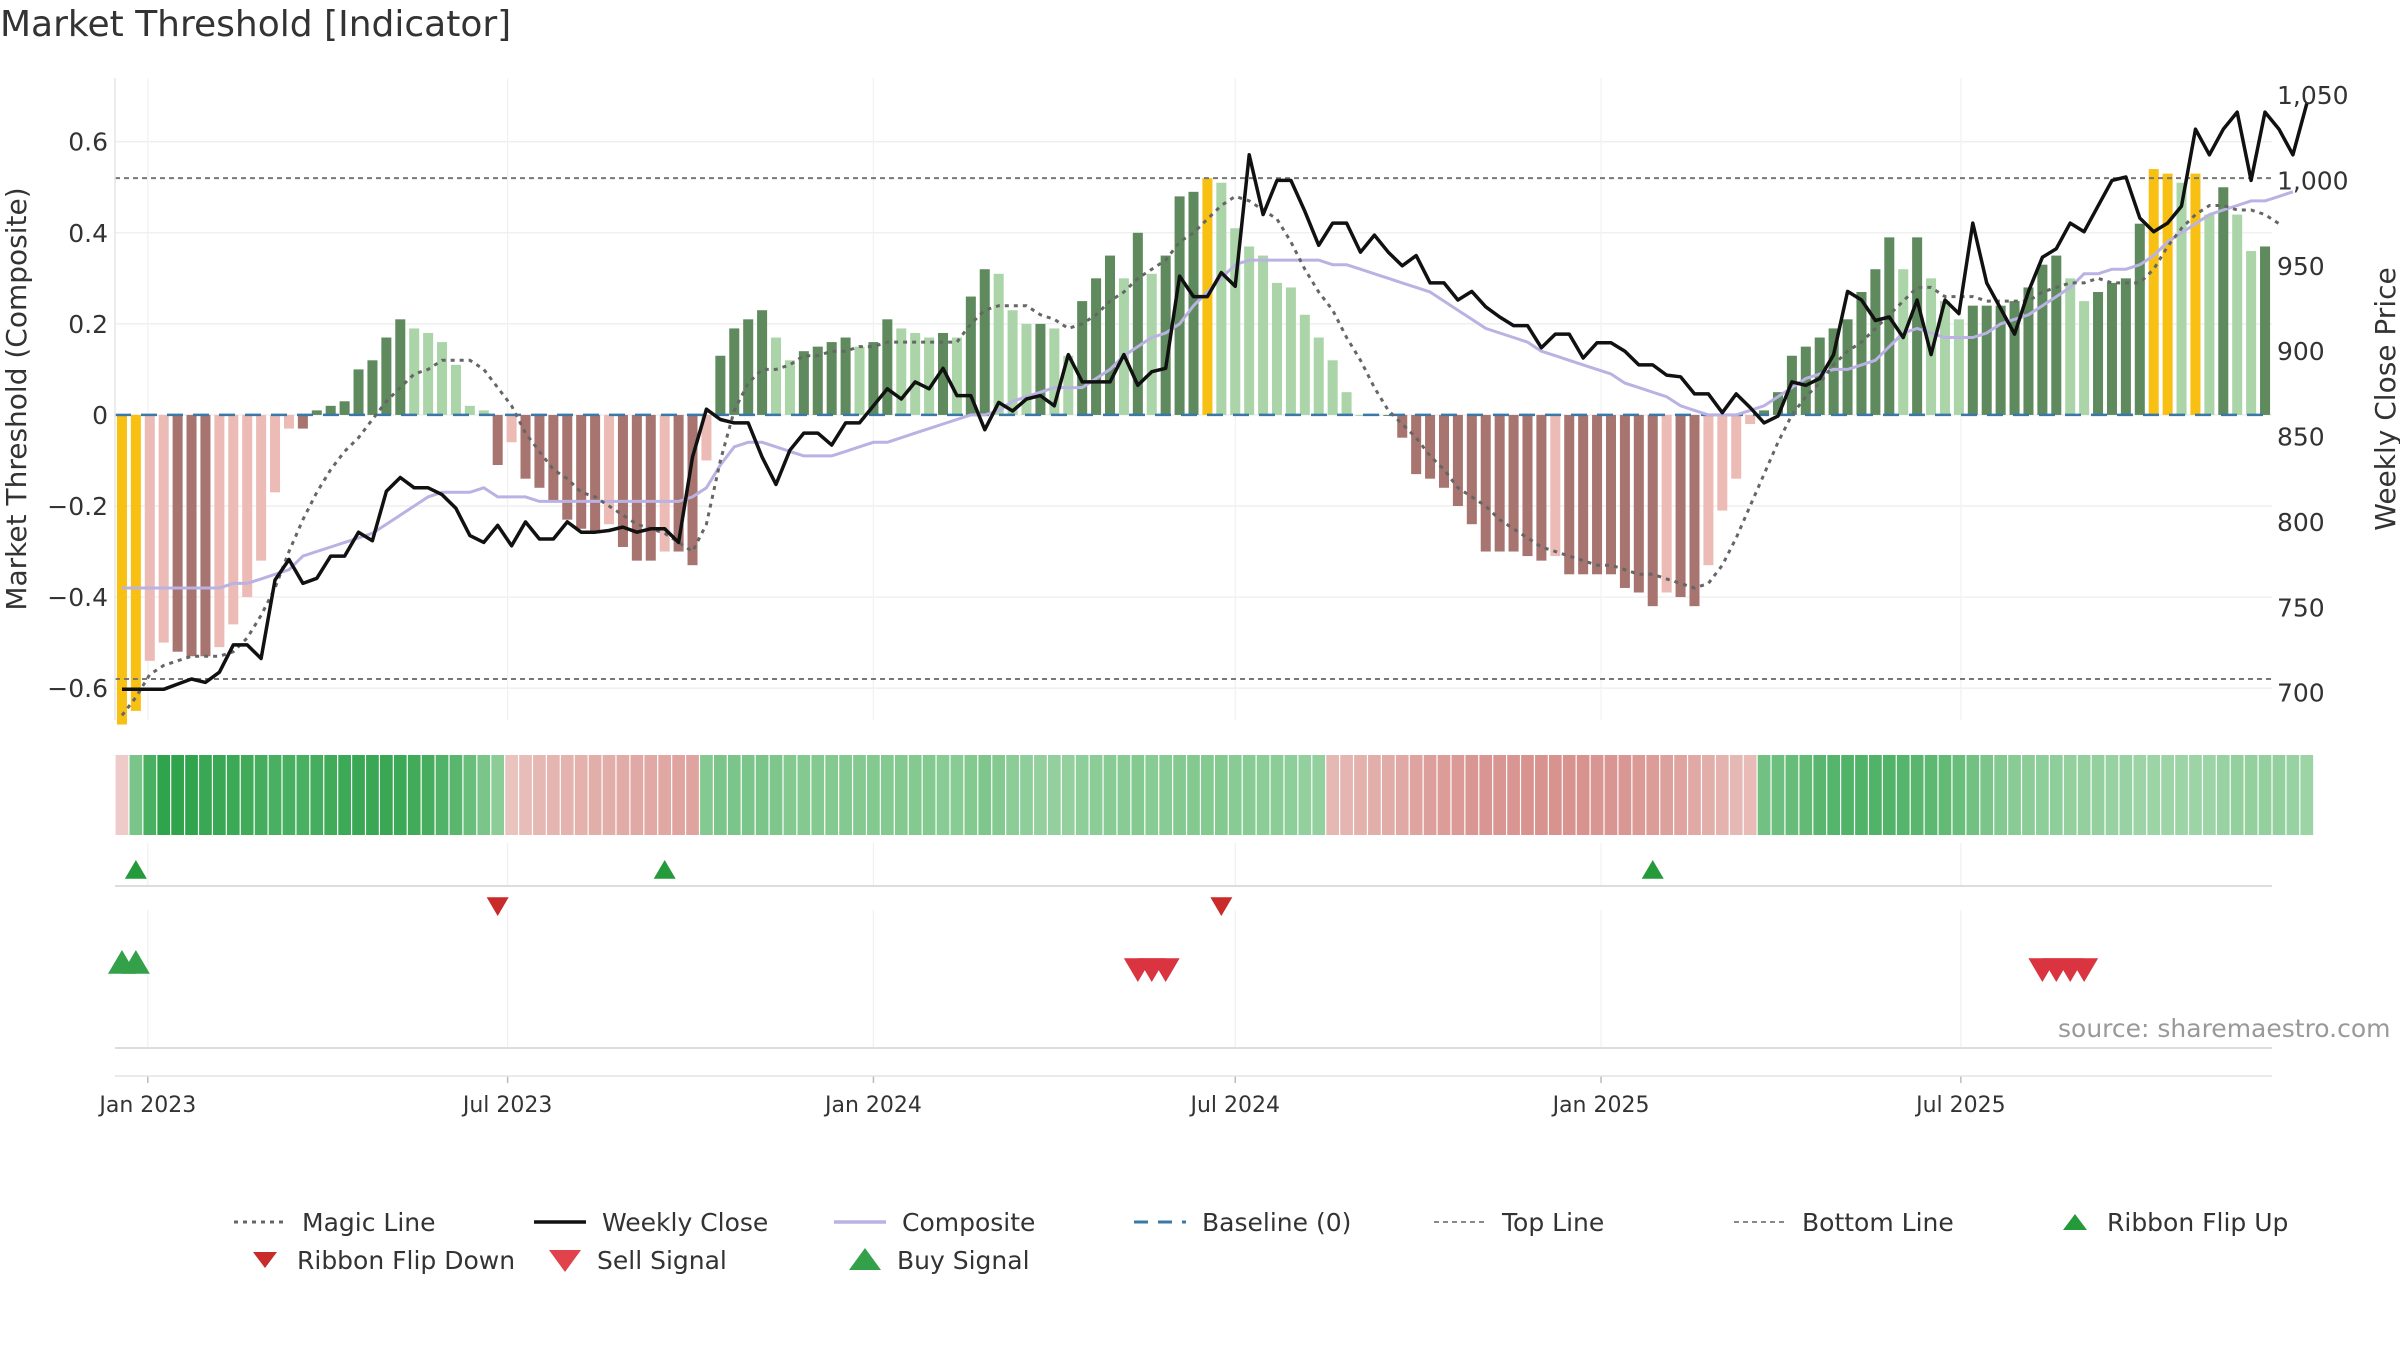 The image size is (2400, 1350). What do you see at coordinates (1517, 1222) in the screenshot?
I see `legend-top-line: Top Line` at bounding box center [1517, 1222].